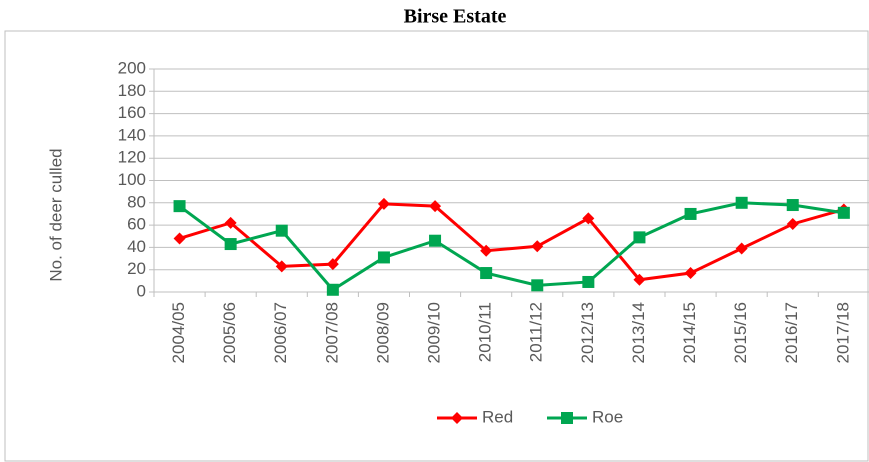 The image size is (869, 462). Describe the element at coordinates (689, 332) in the screenshot. I see `x-tick-label: 2014/15` at that location.